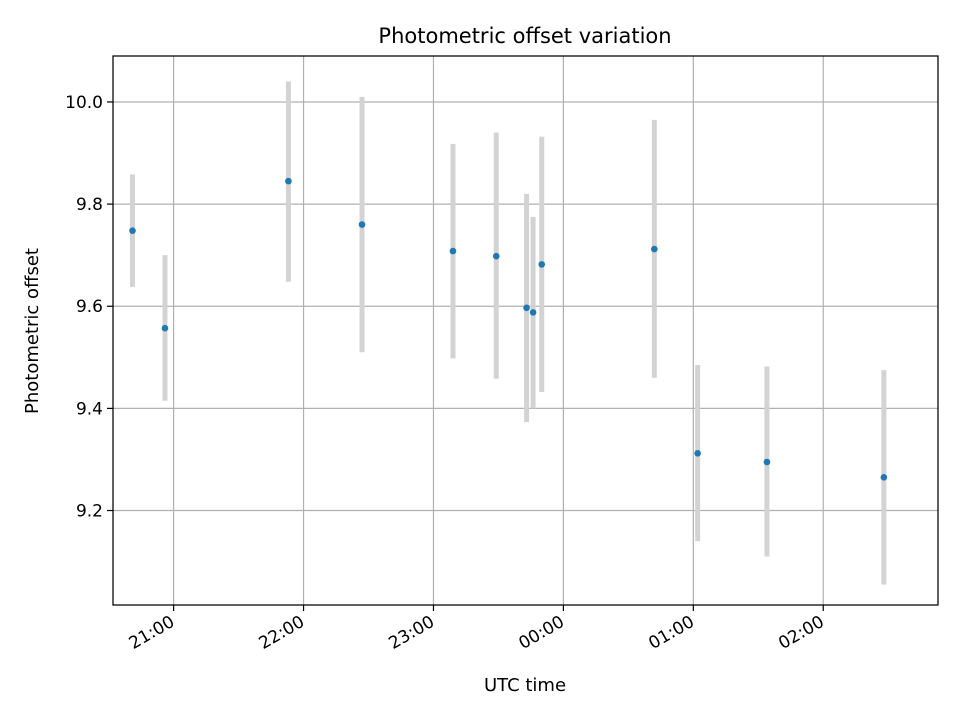 The image size is (960, 720). What do you see at coordinates (525, 685) in the screenshot?
I see `x-axis-label: UTC time` at bounding box center [525, 685].